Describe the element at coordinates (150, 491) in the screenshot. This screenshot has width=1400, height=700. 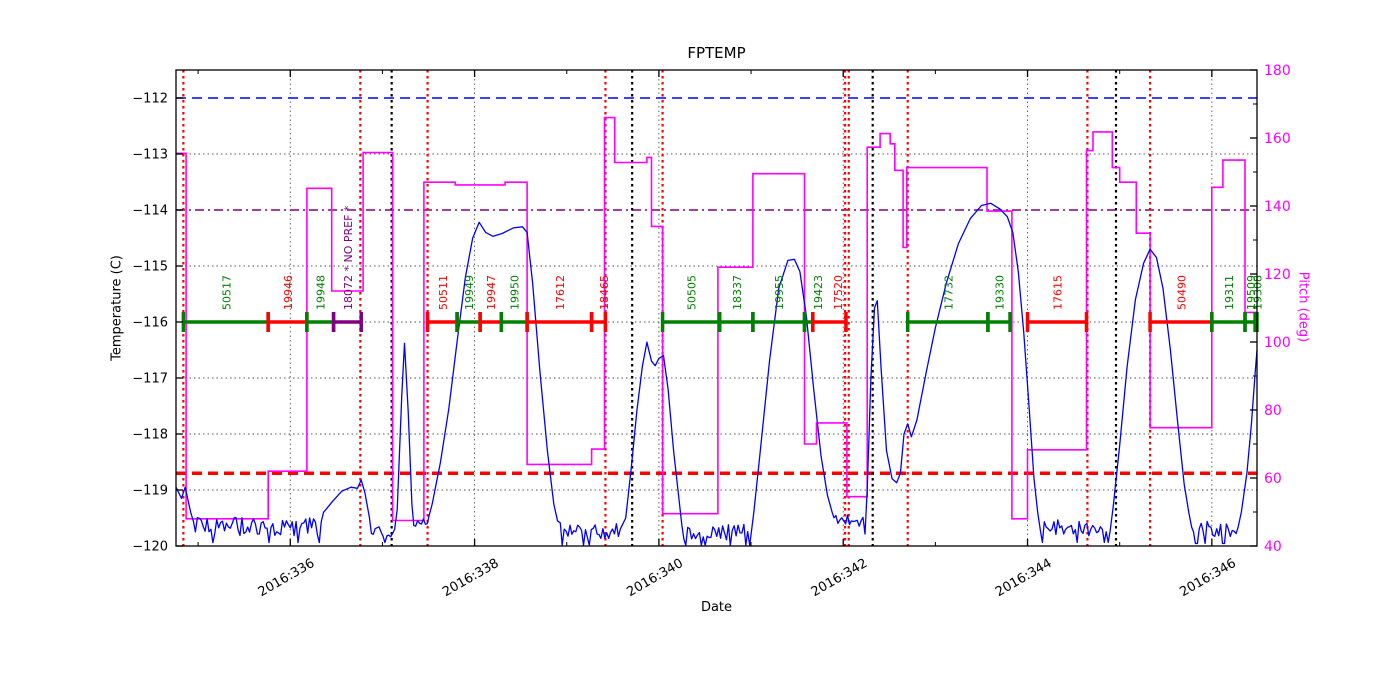
I see `y-left-tick-label: −119` at that location.